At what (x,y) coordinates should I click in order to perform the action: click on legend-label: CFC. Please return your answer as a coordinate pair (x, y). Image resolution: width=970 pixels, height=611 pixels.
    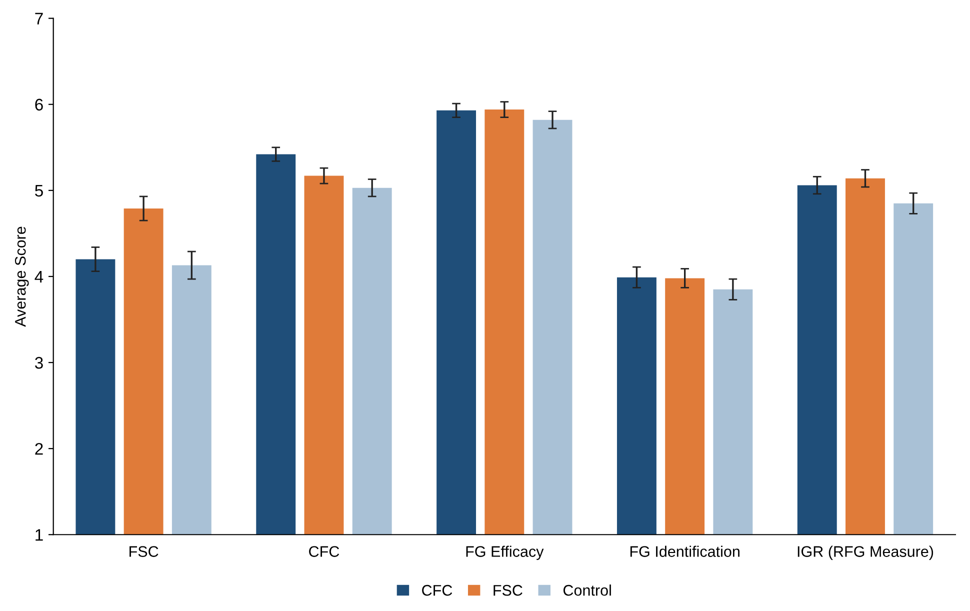
    Looking at the image, I should click on (437, 590).